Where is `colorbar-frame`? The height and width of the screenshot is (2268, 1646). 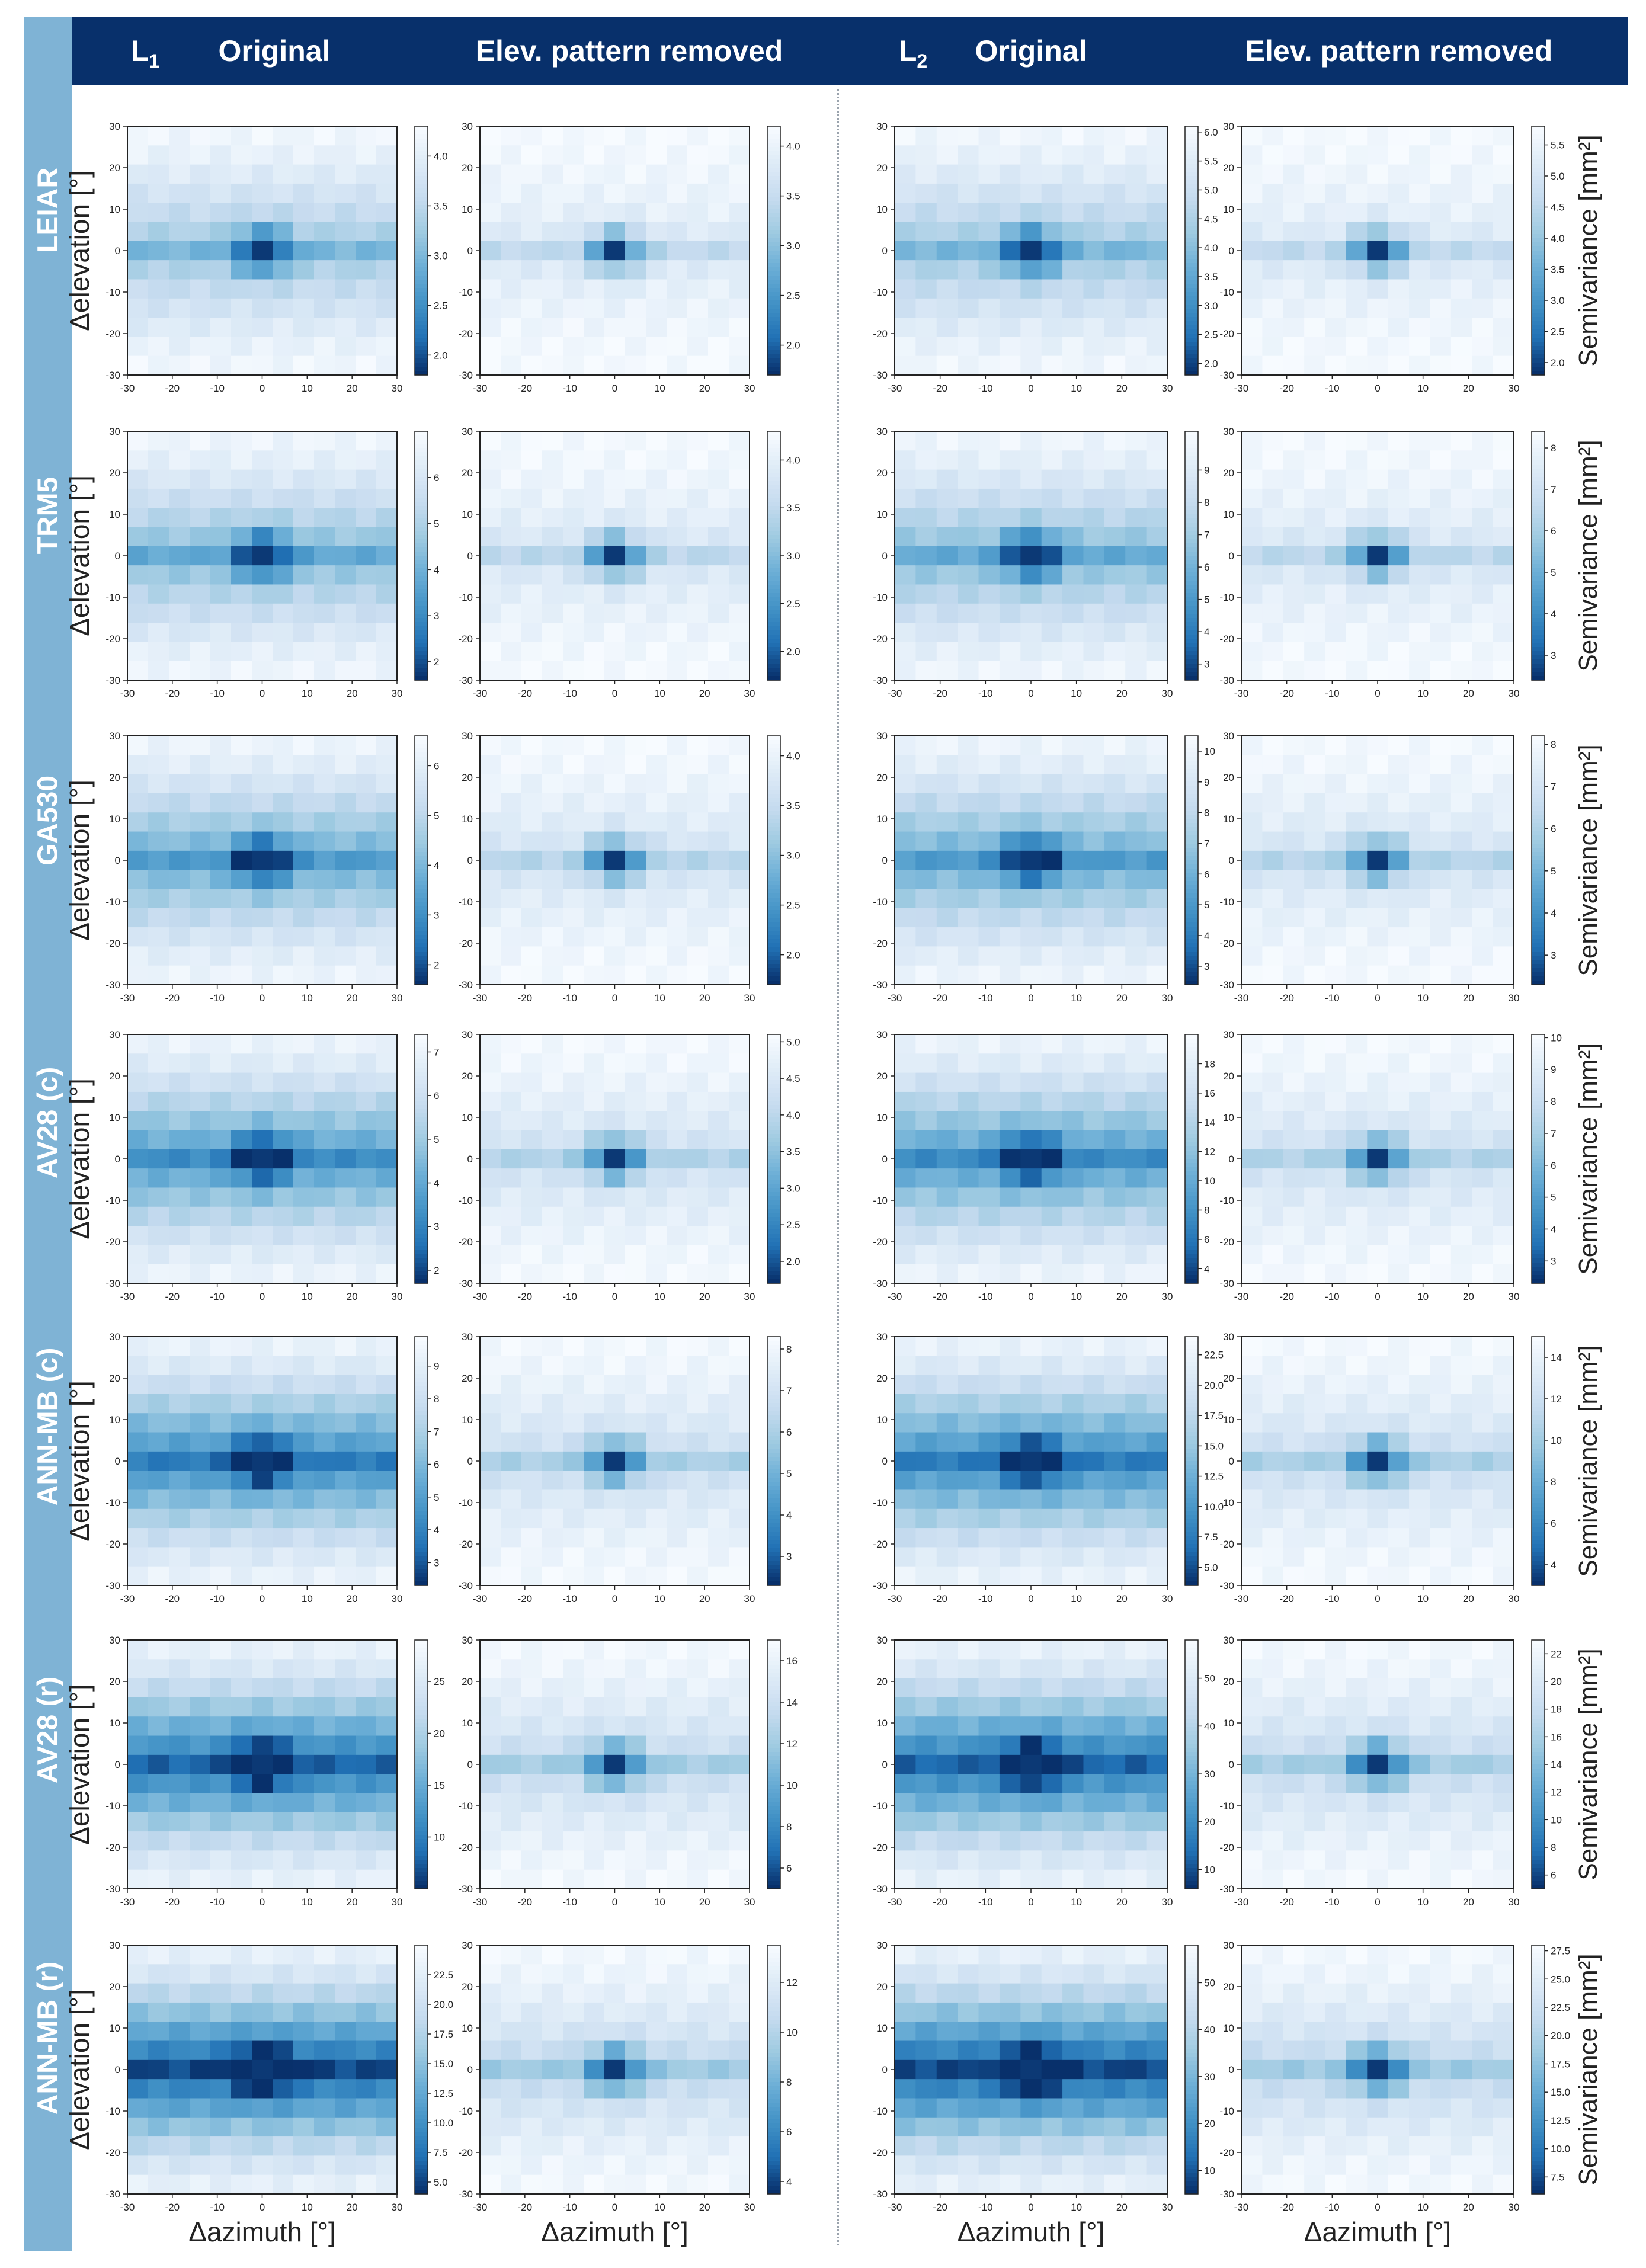
colorbar-frame is located at coordinates (421, 1159).